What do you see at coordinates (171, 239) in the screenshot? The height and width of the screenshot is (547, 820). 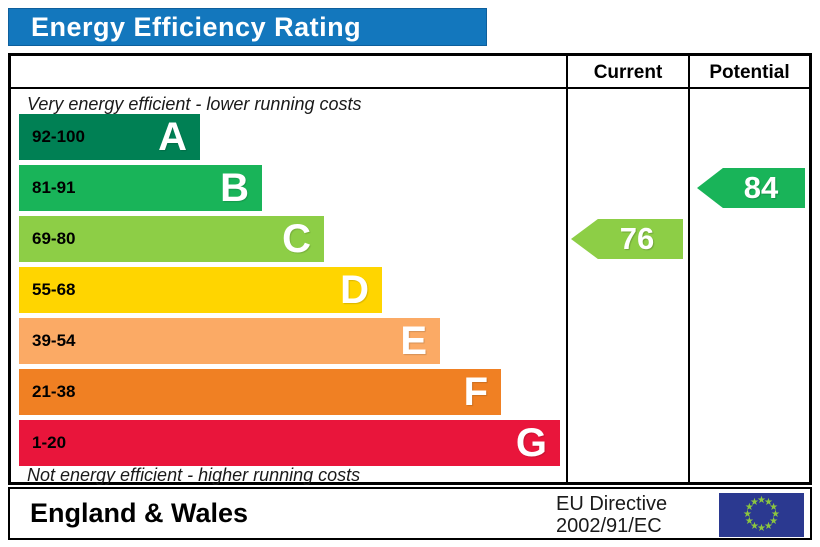 I see `band-row-c: 69-80 C` at bounding box center [171, 239].